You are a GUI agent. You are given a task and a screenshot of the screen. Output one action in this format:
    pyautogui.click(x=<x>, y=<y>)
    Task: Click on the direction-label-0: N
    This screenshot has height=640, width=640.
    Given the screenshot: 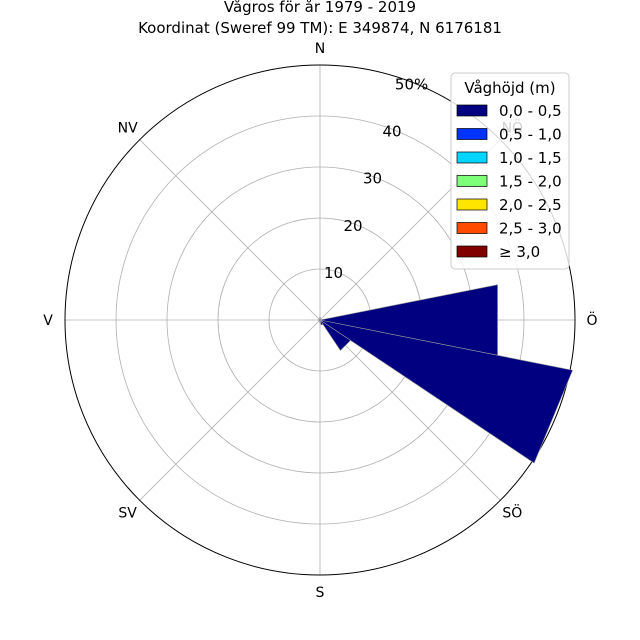 What is the action you would take?
    pyautogui.click(x=320, y=49)
    